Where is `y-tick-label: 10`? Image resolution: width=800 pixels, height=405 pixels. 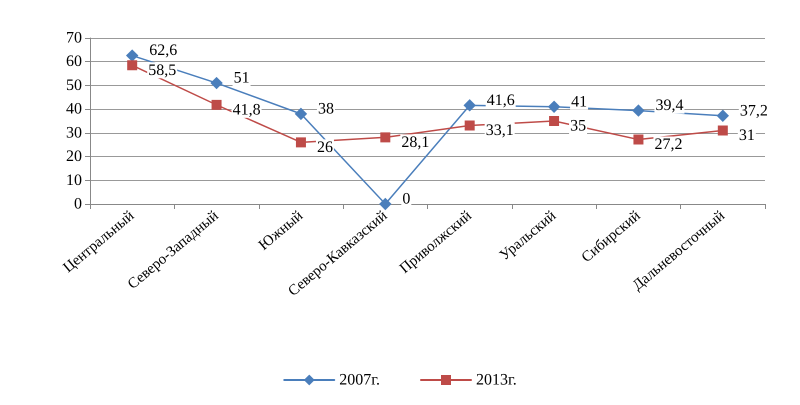 y-tick-label: 10 is located at coordinates (74, 180).